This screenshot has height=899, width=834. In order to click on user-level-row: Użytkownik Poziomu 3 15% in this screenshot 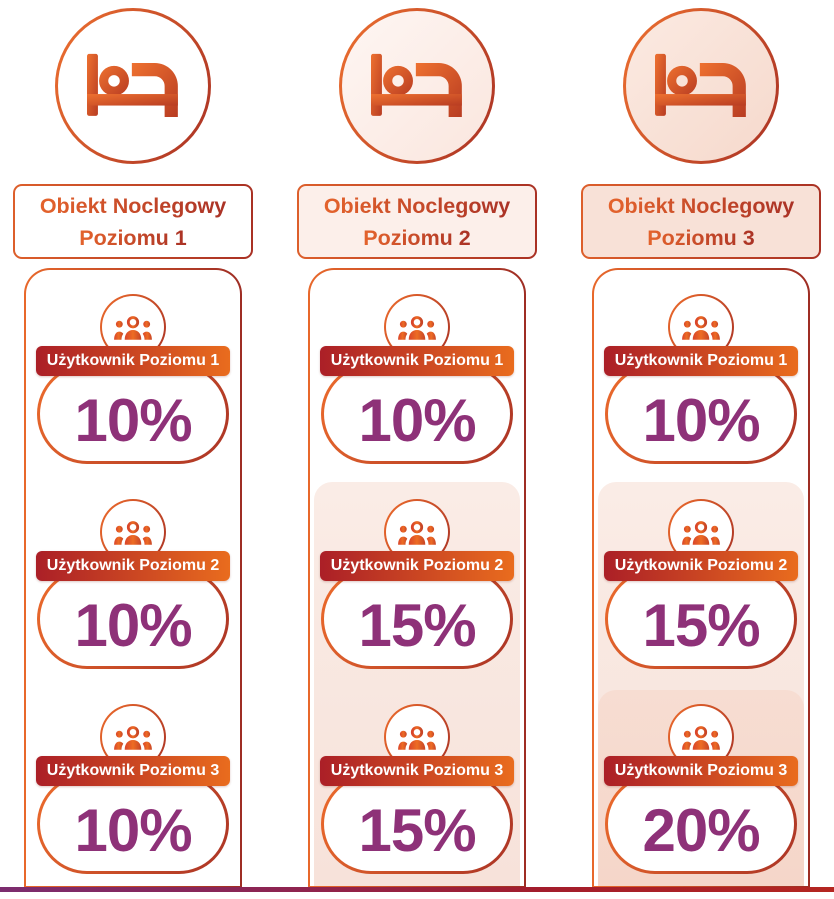, I will do `click(417, 789)`.